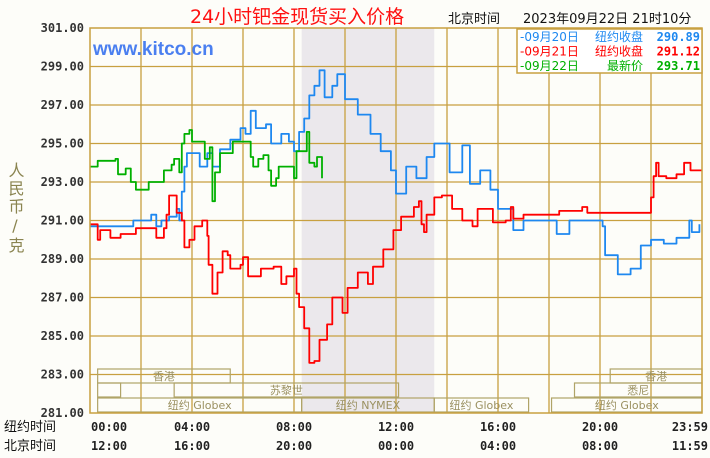 Image resolution: width=710 pixels, height=458 pixels. What do you see at coordinates (678, 37) in the screenshot?
I see `legend-value: 290.89` at bounding box center [678, 37].